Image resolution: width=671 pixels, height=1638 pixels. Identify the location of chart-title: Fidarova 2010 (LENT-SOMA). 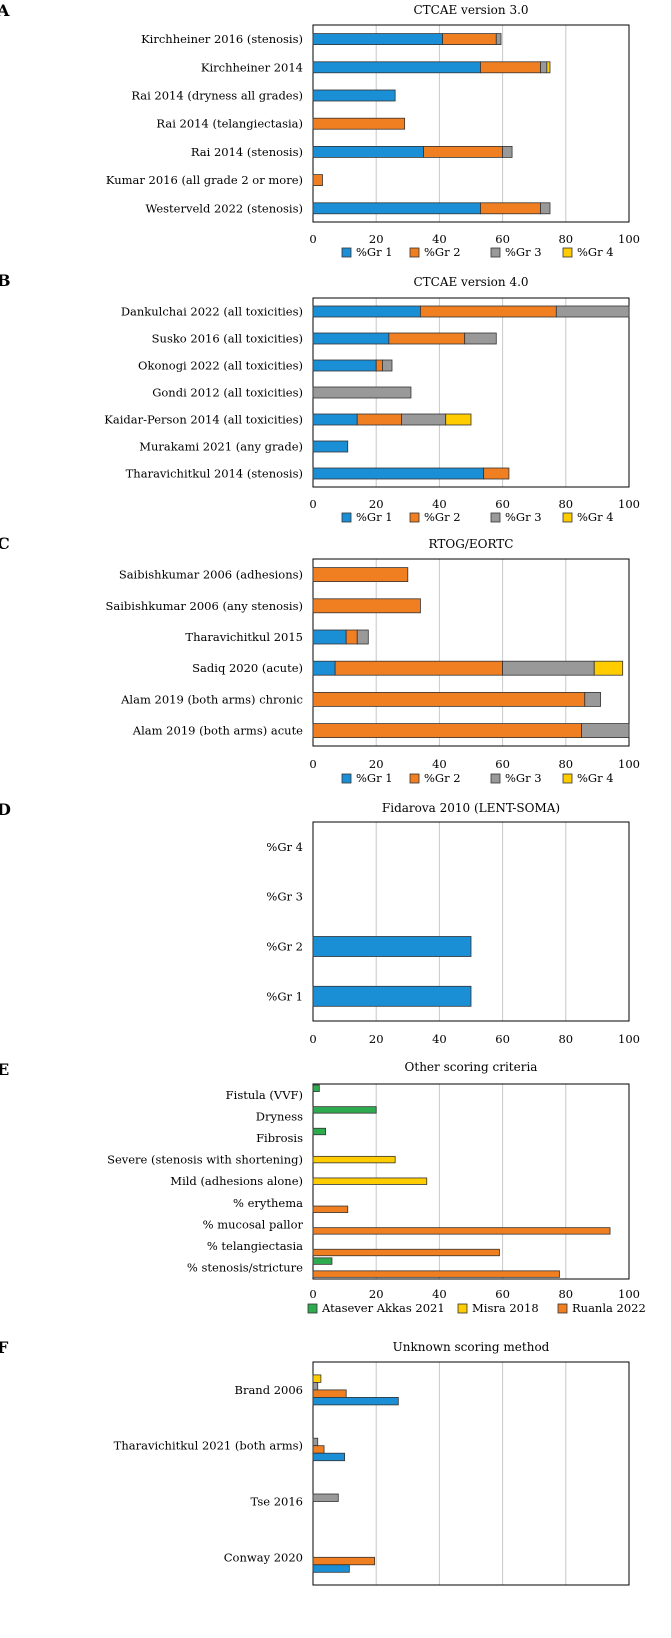
(471, 808).